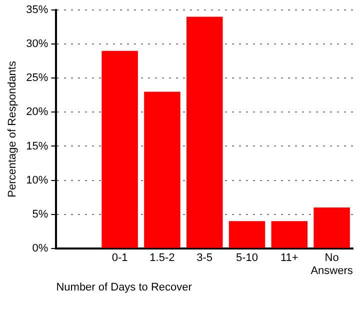  I want to click on y-tick-label: 20%, so click(37, 112).